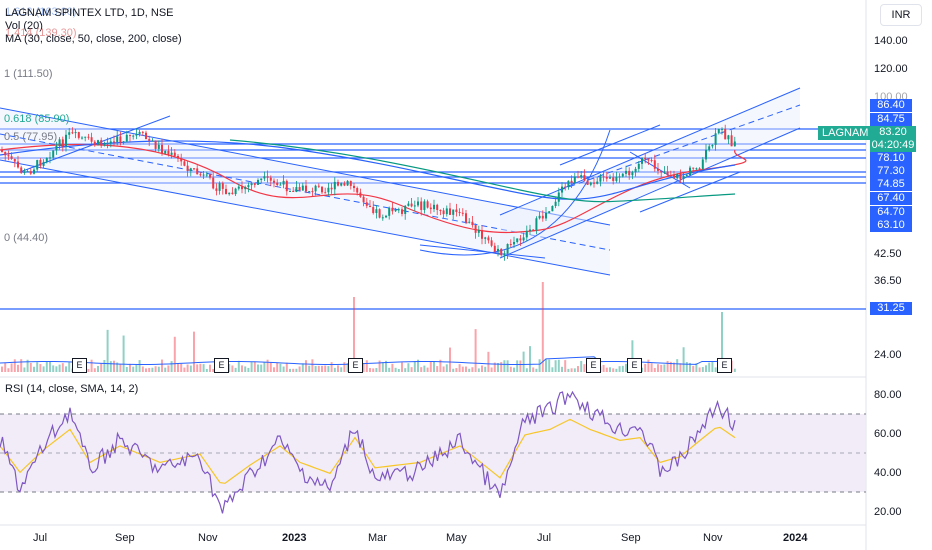  I want to click on symbol-title: LAGNAM SPINTEX LTD, 1D, NSE, so click(89, 13).